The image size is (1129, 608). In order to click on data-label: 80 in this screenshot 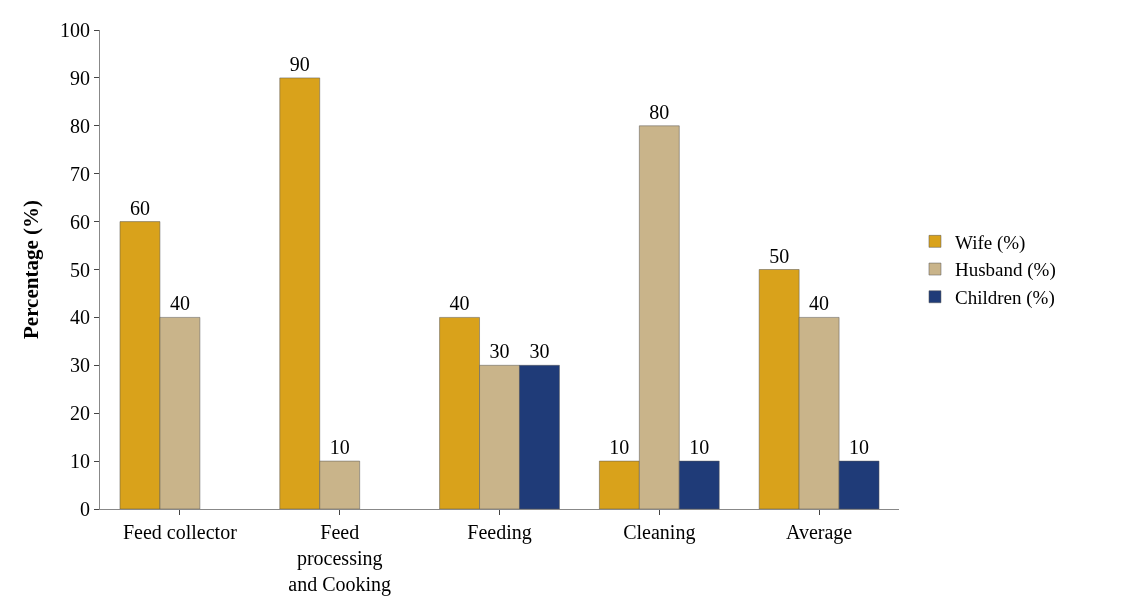, I will do `click(659, 111)`.